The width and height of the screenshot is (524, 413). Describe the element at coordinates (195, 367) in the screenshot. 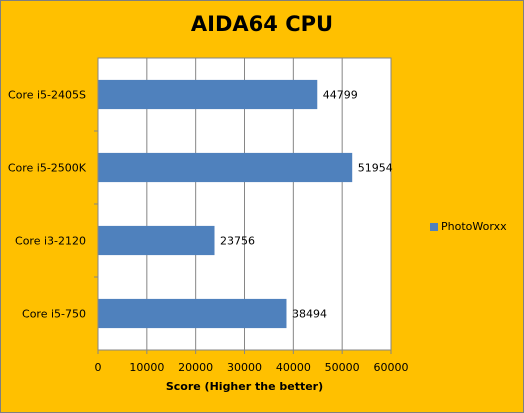

I see `x-tick-label: 20000` at that location.